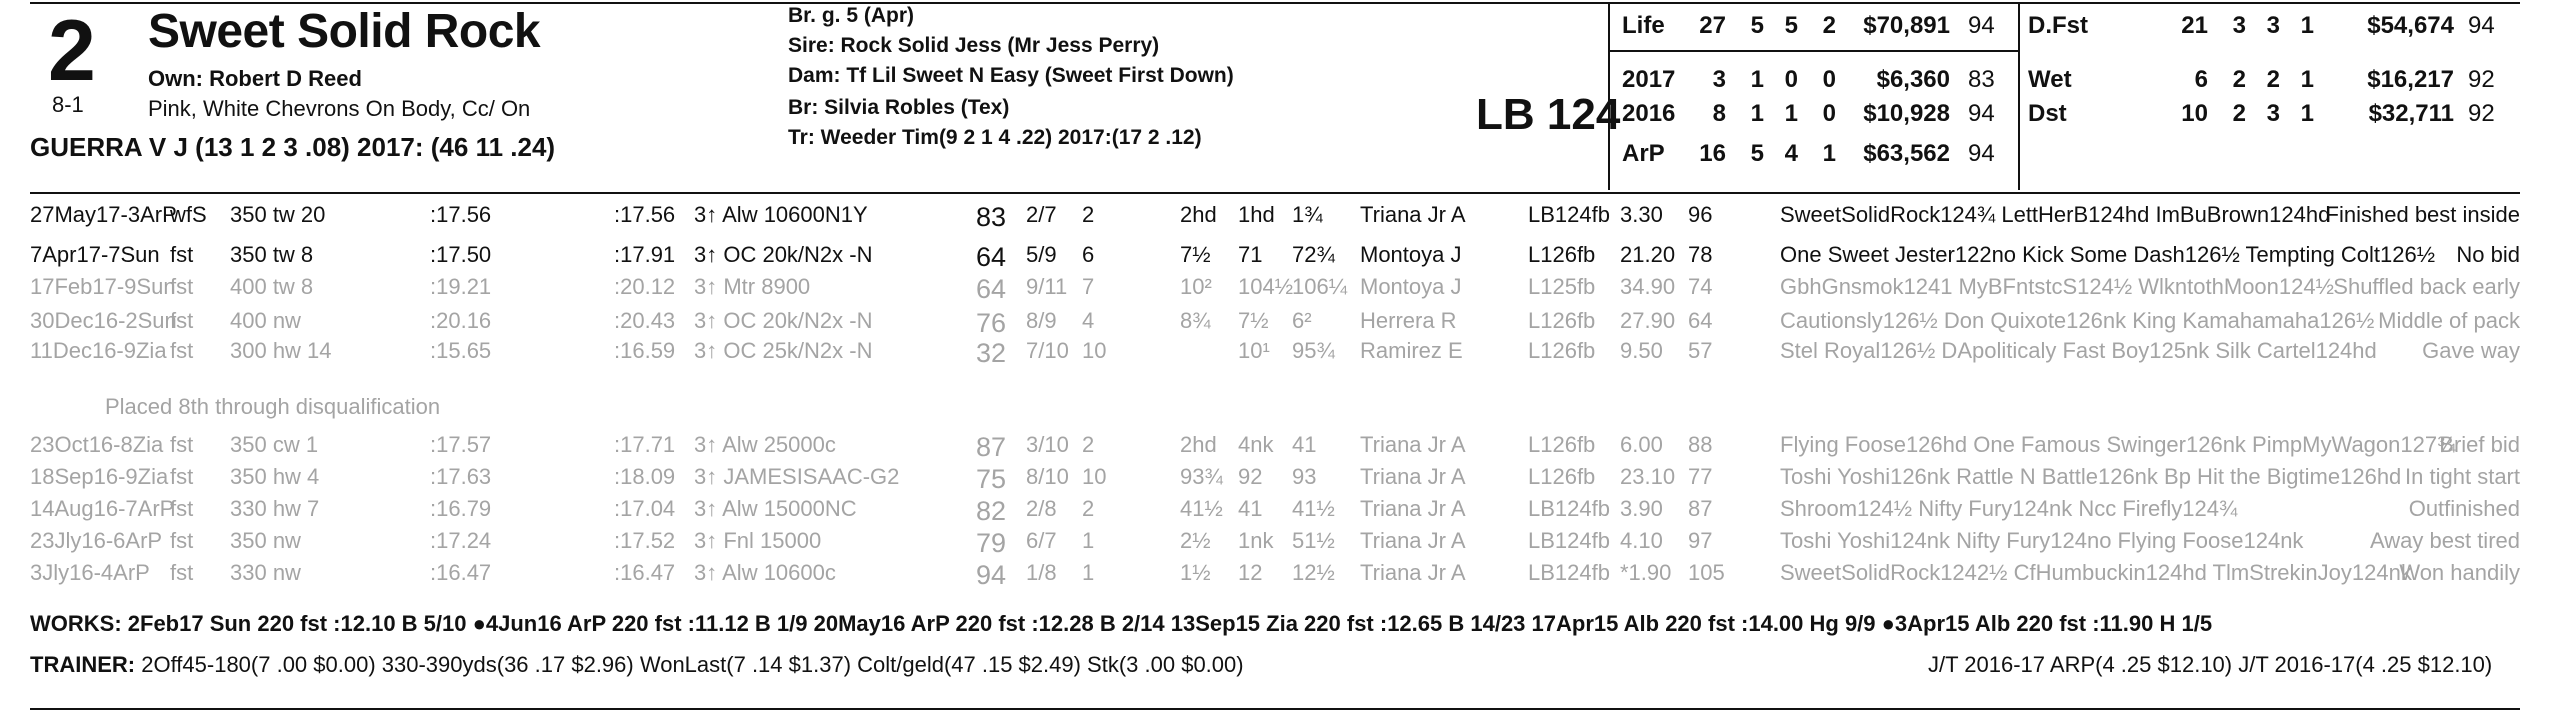  Describe the element at coordinates (461, 572) in the screenshot. I see `pp-f1: :16.47` at that location.